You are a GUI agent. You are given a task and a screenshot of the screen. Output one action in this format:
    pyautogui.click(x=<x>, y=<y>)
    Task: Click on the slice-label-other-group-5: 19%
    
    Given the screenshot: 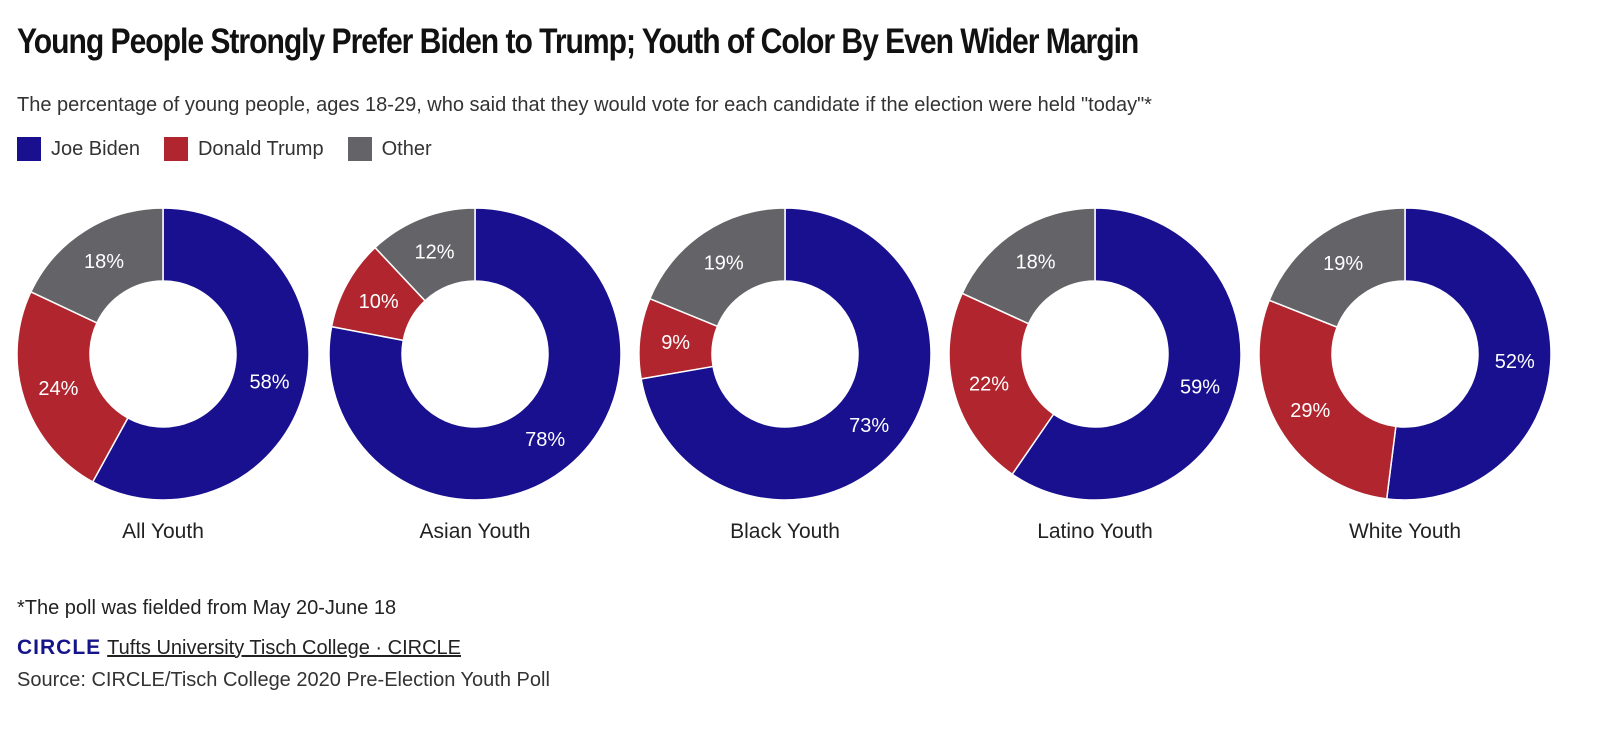 What is the action you would take?
    pyautogui.click(x=1343, y=264)
    